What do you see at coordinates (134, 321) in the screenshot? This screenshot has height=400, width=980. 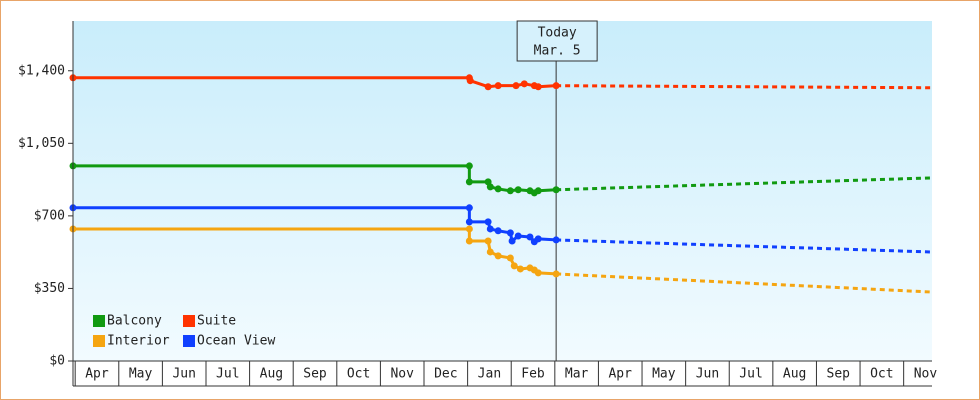 I see `legend-label: Balcony` at bounding box center [134, 321].